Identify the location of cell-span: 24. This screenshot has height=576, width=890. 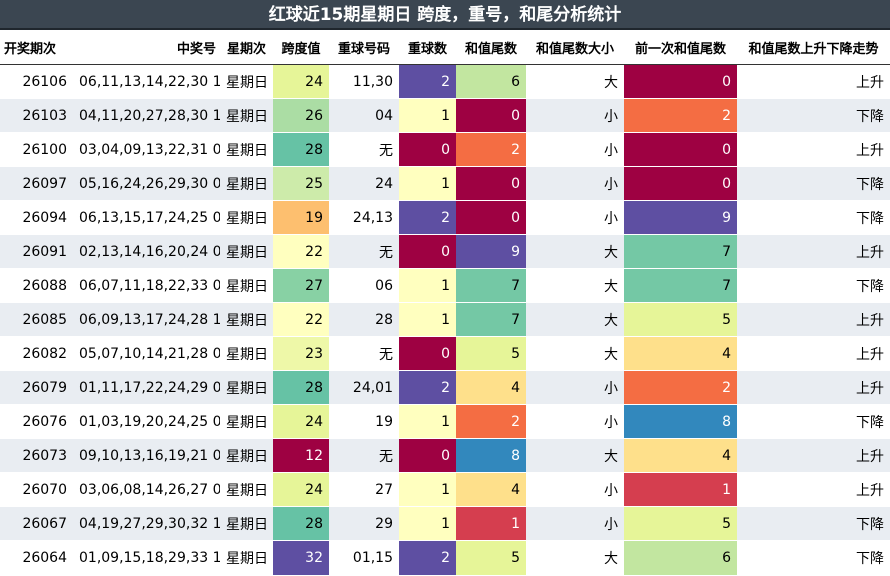
(301, 421).